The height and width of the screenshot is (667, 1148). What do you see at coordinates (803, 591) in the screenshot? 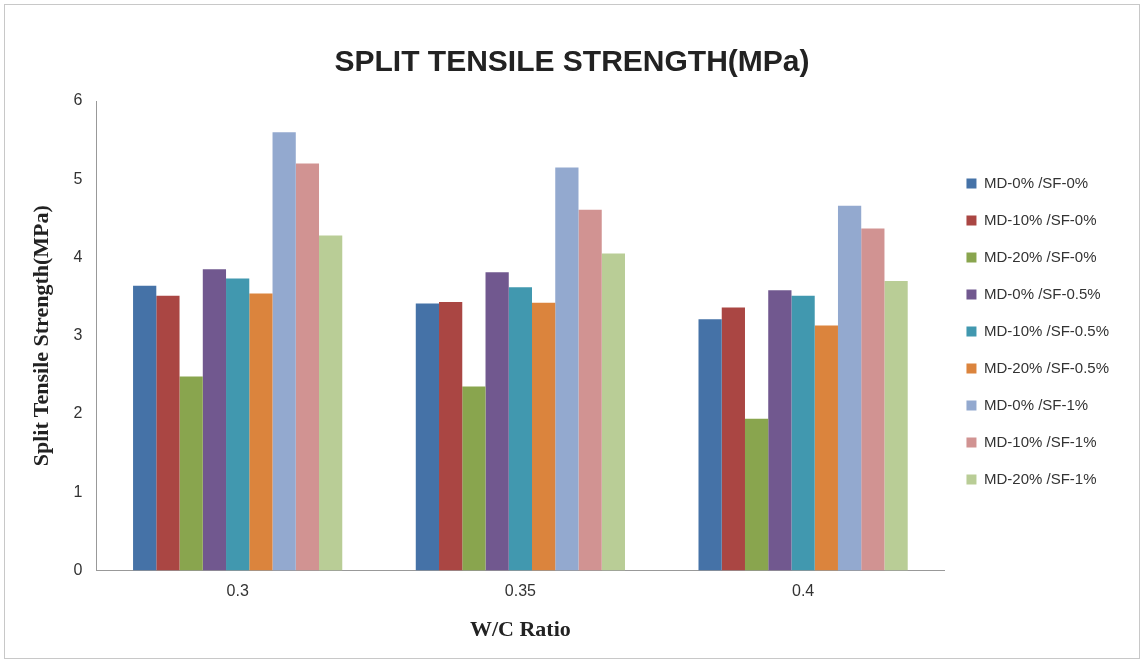
I see `x-tick-label: 0.4` at bounding box center [803, 591].